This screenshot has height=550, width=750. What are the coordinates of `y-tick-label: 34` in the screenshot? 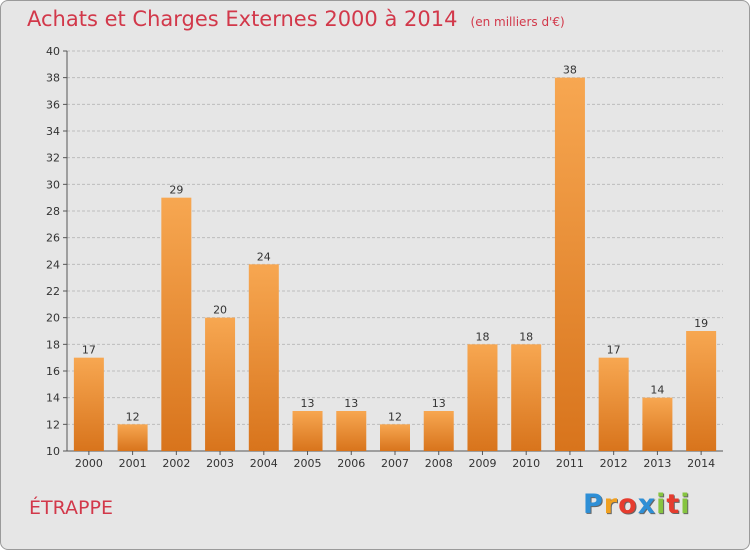 It's located at (53, 131).